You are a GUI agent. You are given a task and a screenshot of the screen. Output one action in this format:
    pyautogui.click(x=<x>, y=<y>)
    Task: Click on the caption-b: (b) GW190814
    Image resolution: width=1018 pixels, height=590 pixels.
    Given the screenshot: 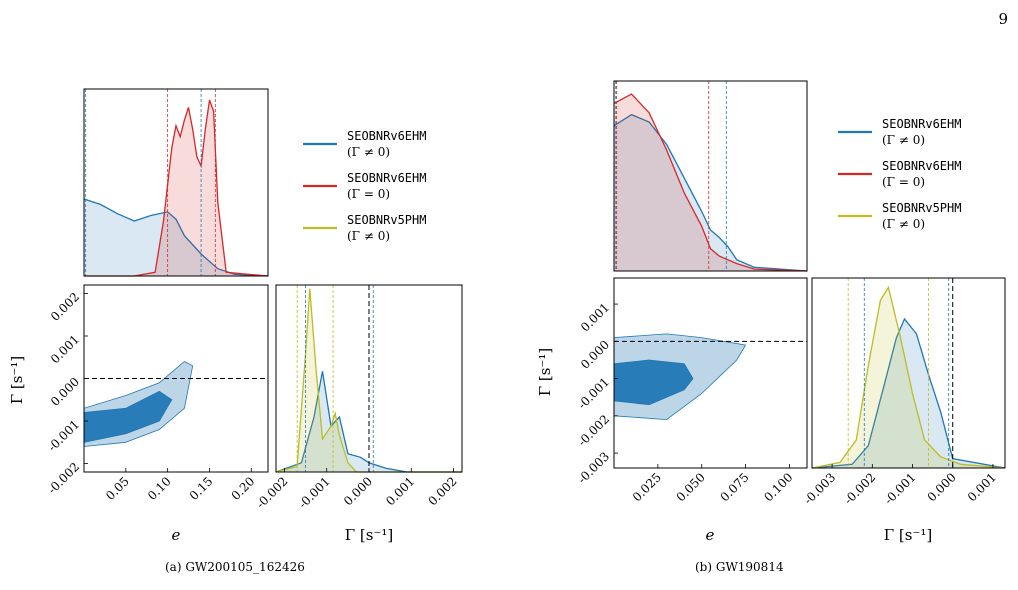 What is the action you would take?
    pyautogui.click(x=739, y=567)
    